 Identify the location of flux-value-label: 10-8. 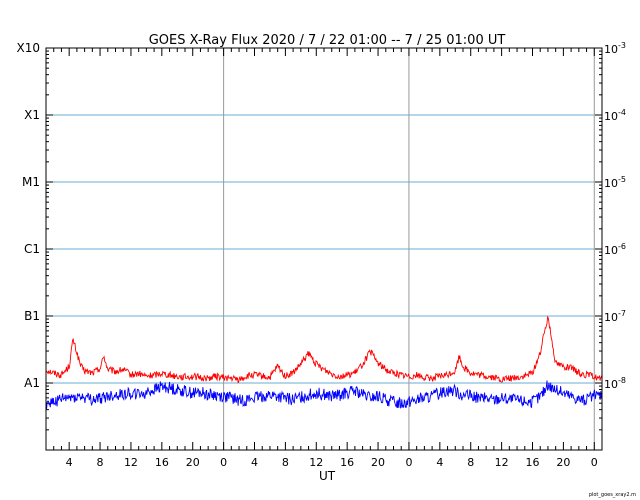
(615, 383).